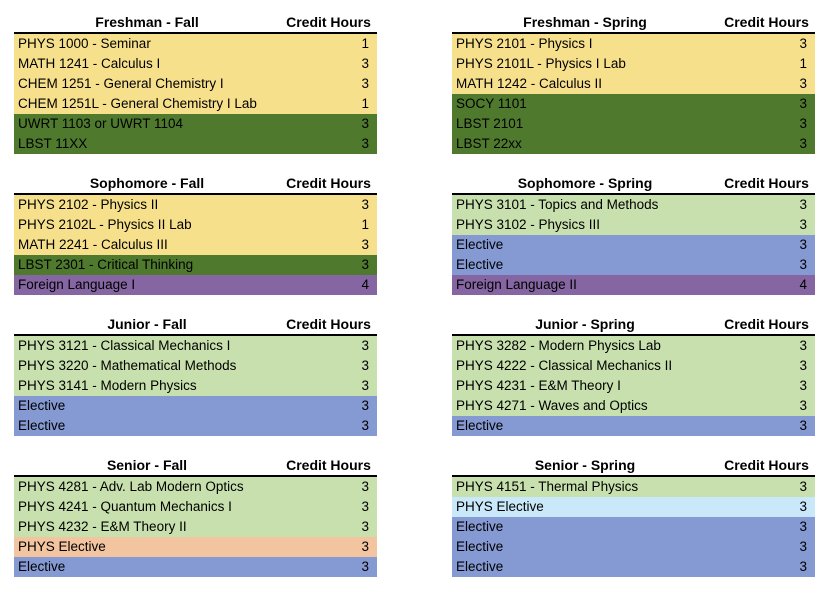 This screenshot has height=590, width=833. Describe the element at coordinates (552, 405) in the screenshot. I see `course-name: PHYS 4271 - Waves and Optics` at that location.